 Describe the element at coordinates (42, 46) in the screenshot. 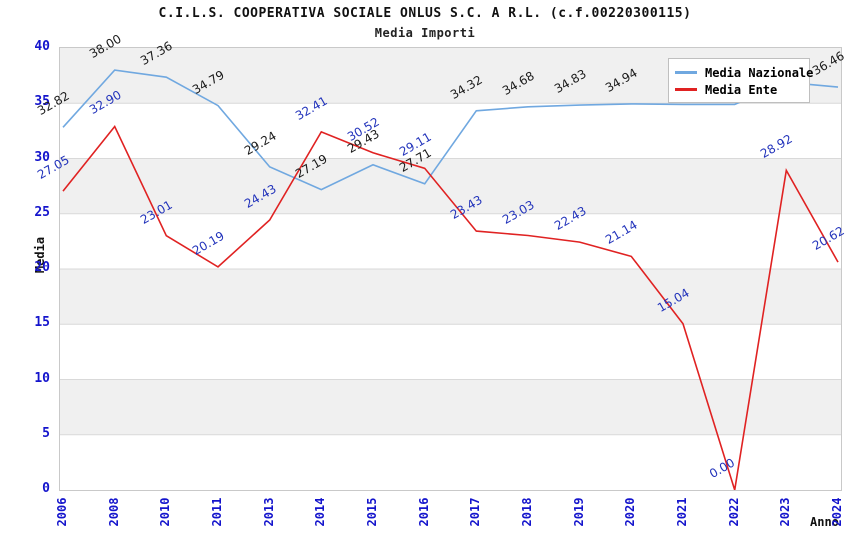

I see `y-tick-label: 40` at that location.